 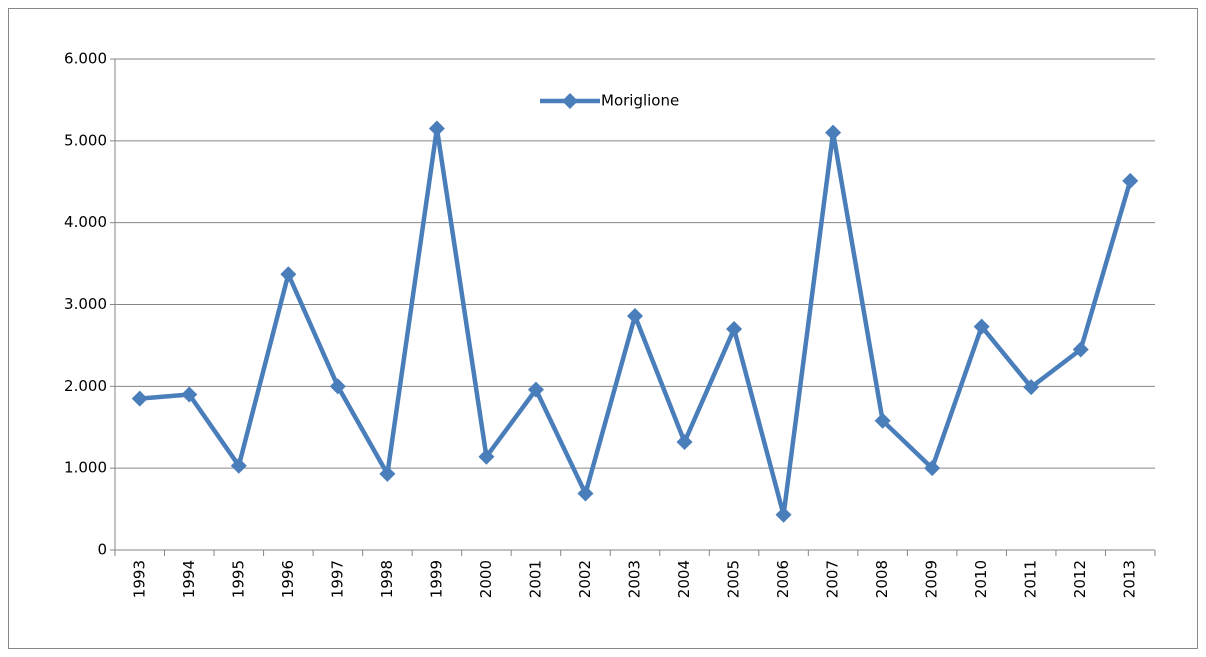 I want to click on x-tick-label: 1993, so click(x=139, y=579).